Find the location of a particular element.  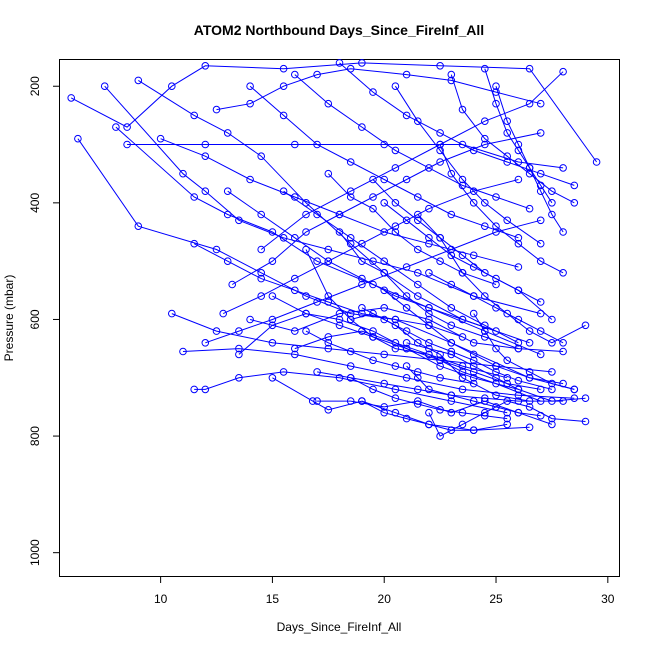

y-tick-label: 800 is located at coordinates (35, 436).